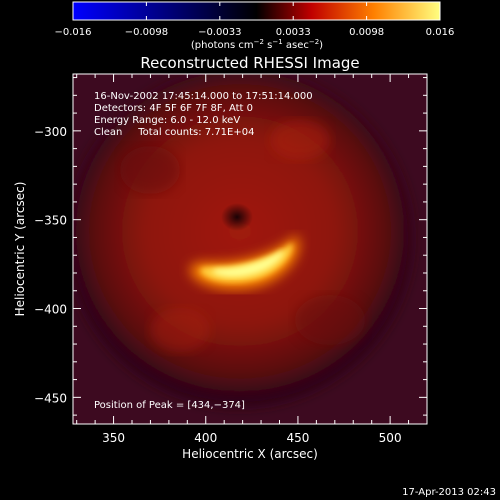 The width and height of the screenshot is (500, 500). What do you see at coordinates (293, 32) in the screenshot?
I see `colorbar-tick-label: 0.0033` at bounding box center [293, 32].